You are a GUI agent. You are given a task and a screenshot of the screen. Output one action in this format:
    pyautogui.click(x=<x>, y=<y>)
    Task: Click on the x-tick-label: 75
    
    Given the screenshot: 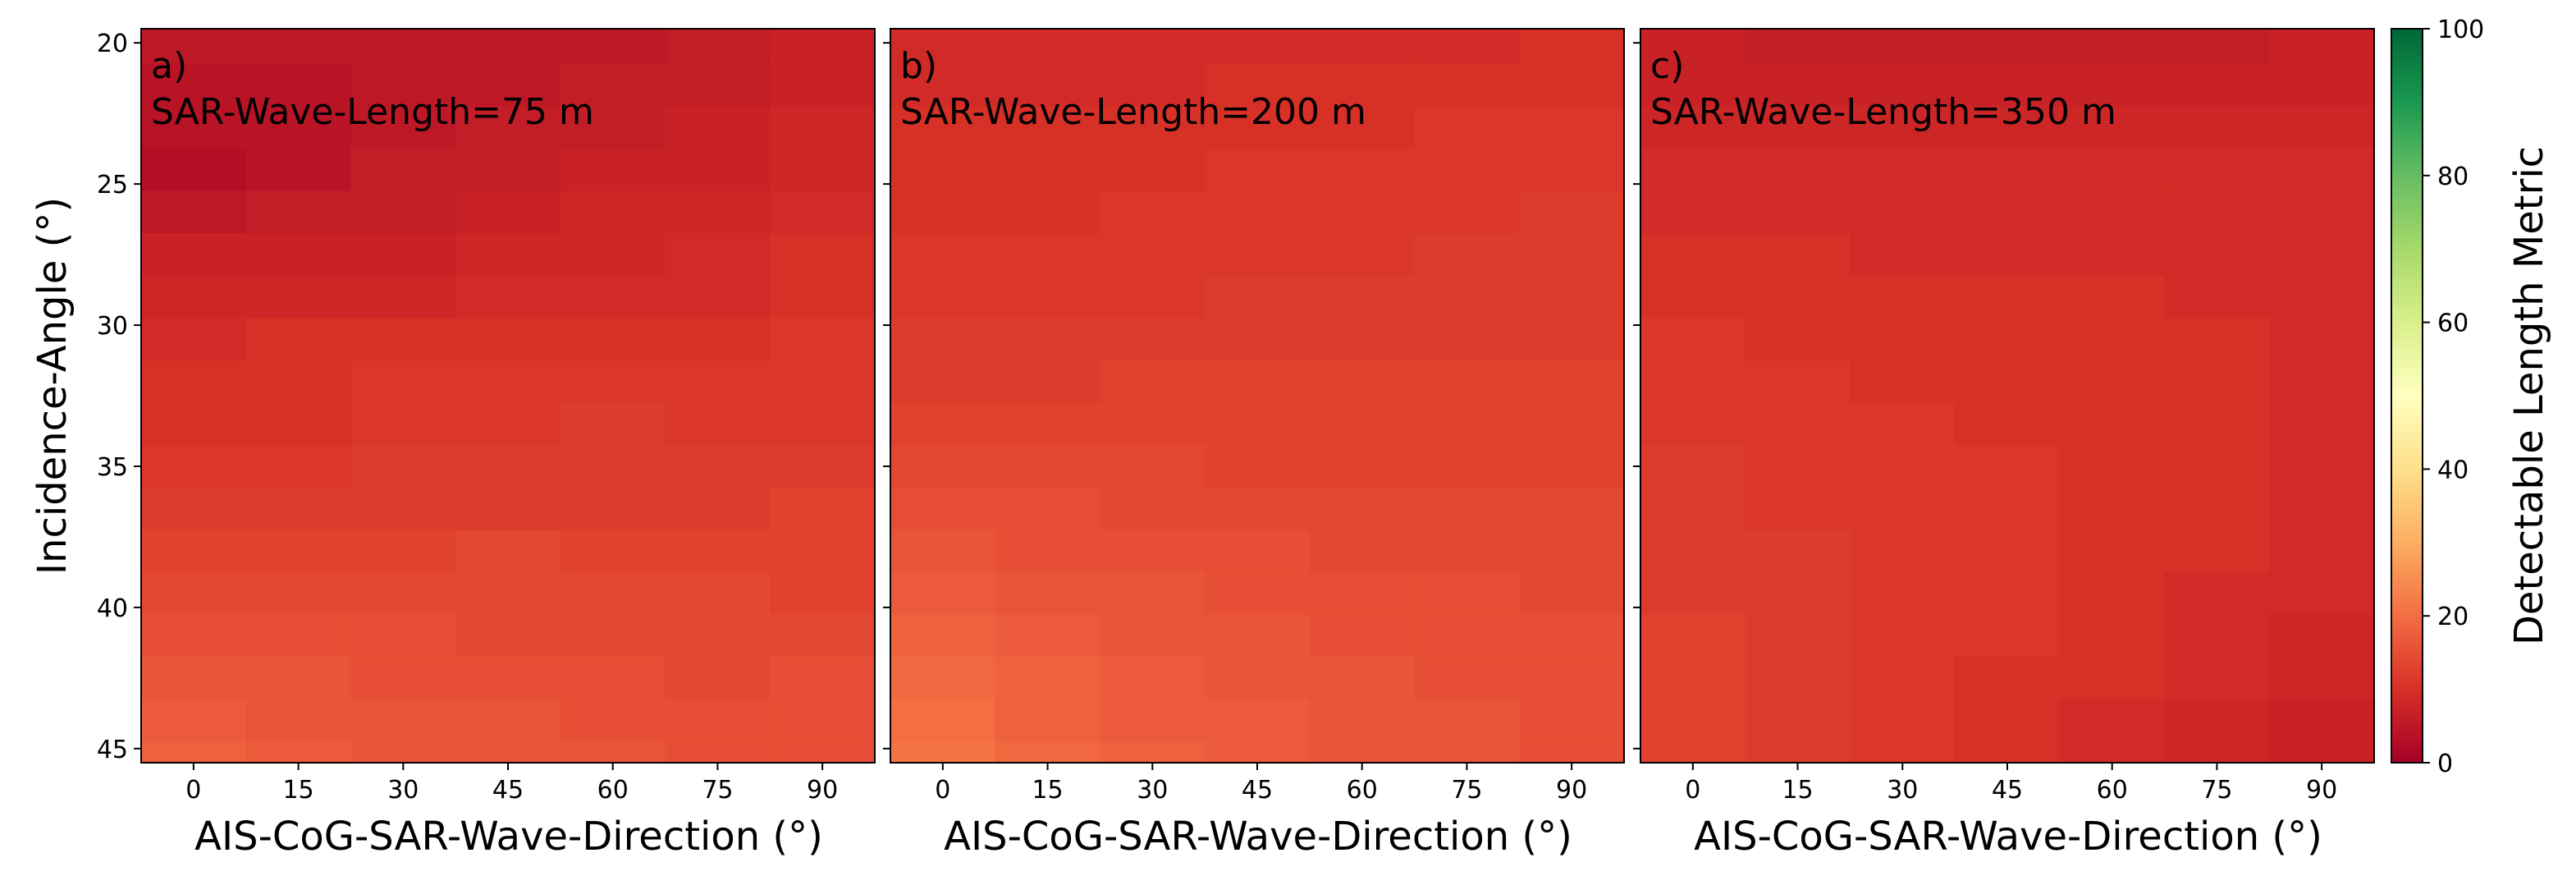 What is the action you would take?
    pyautogui.click(x=1466, y=790)
    